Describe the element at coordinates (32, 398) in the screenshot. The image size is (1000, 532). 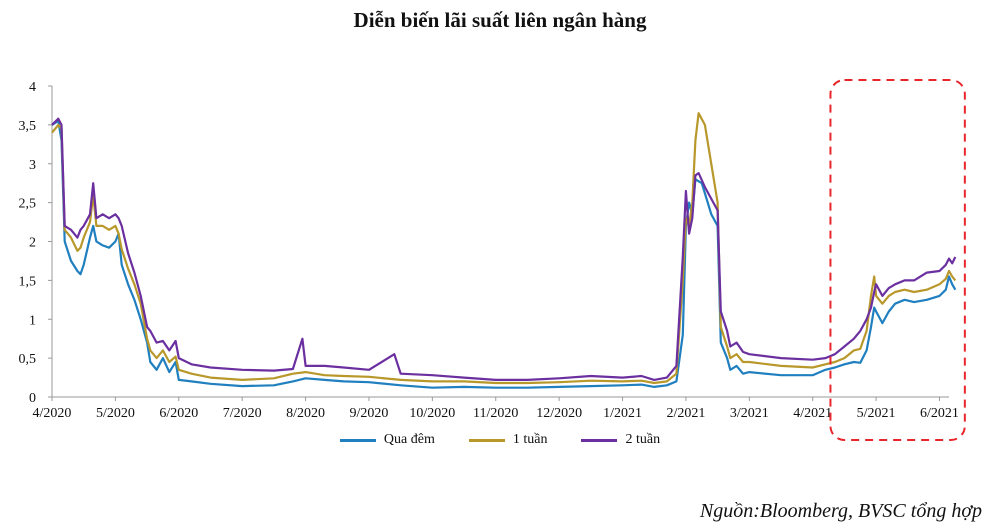
I see `y-tick-label: 0` at that location.